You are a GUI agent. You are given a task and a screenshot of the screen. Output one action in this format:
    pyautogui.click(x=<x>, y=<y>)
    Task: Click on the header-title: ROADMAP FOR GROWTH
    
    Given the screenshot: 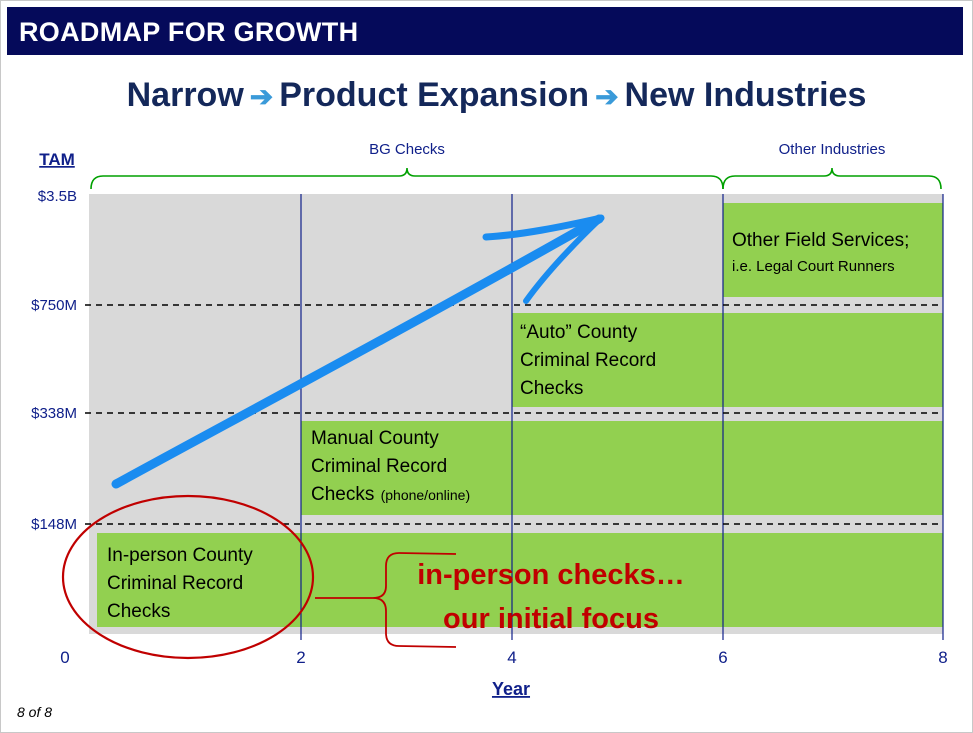 What is the action you would take?
    pyautogui.click(x=189, y=32)
    